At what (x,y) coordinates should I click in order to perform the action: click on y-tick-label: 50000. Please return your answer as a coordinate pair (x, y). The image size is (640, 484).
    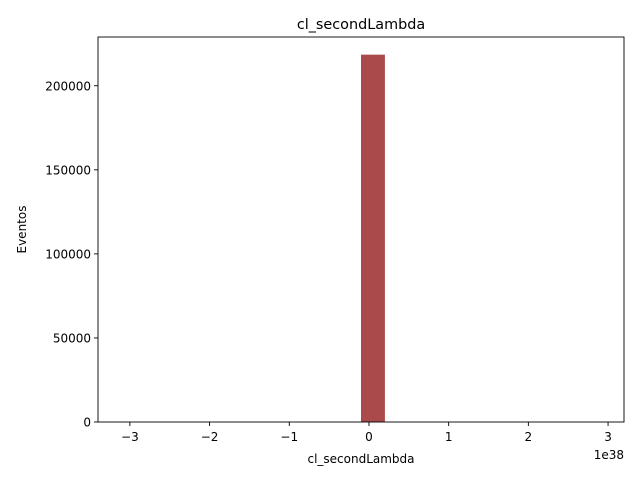
    Looking at the image, I should click on (72, 338).